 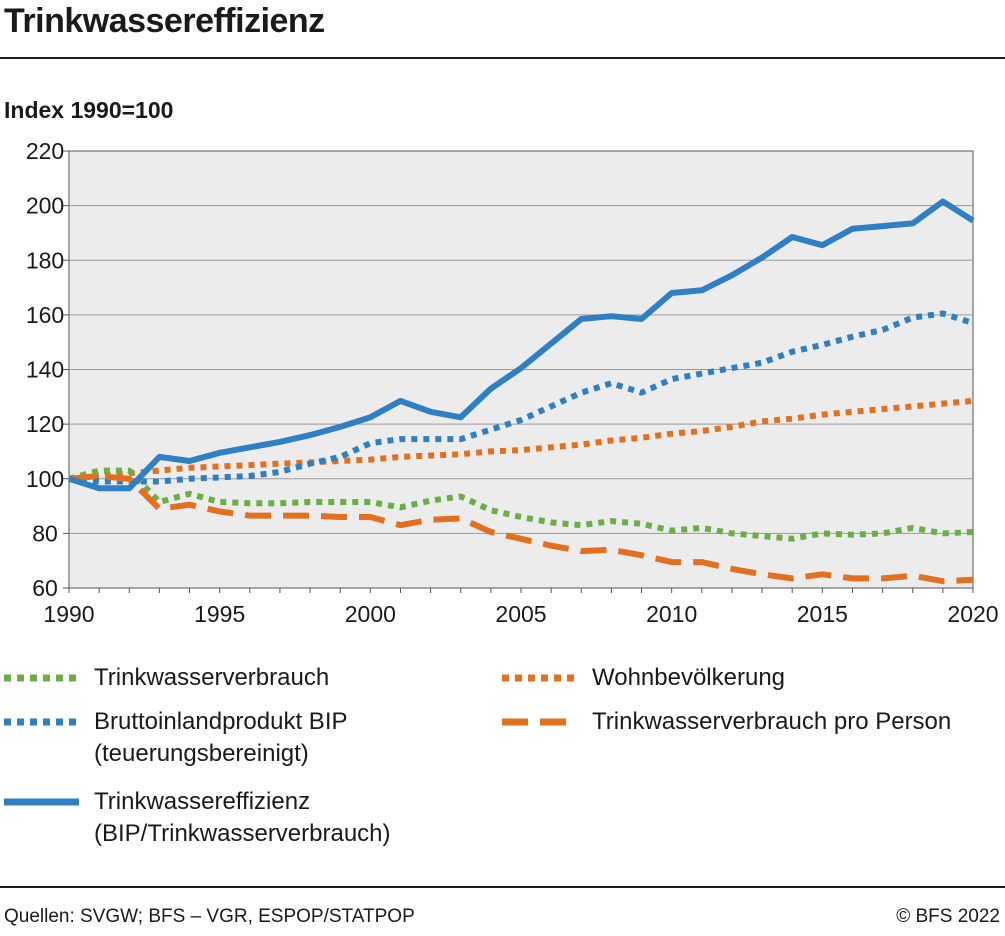 What do you see at coordinates (45, 370) in the screenshot?
I see `y-tick-label: 140` at bounding box center [45, 370].